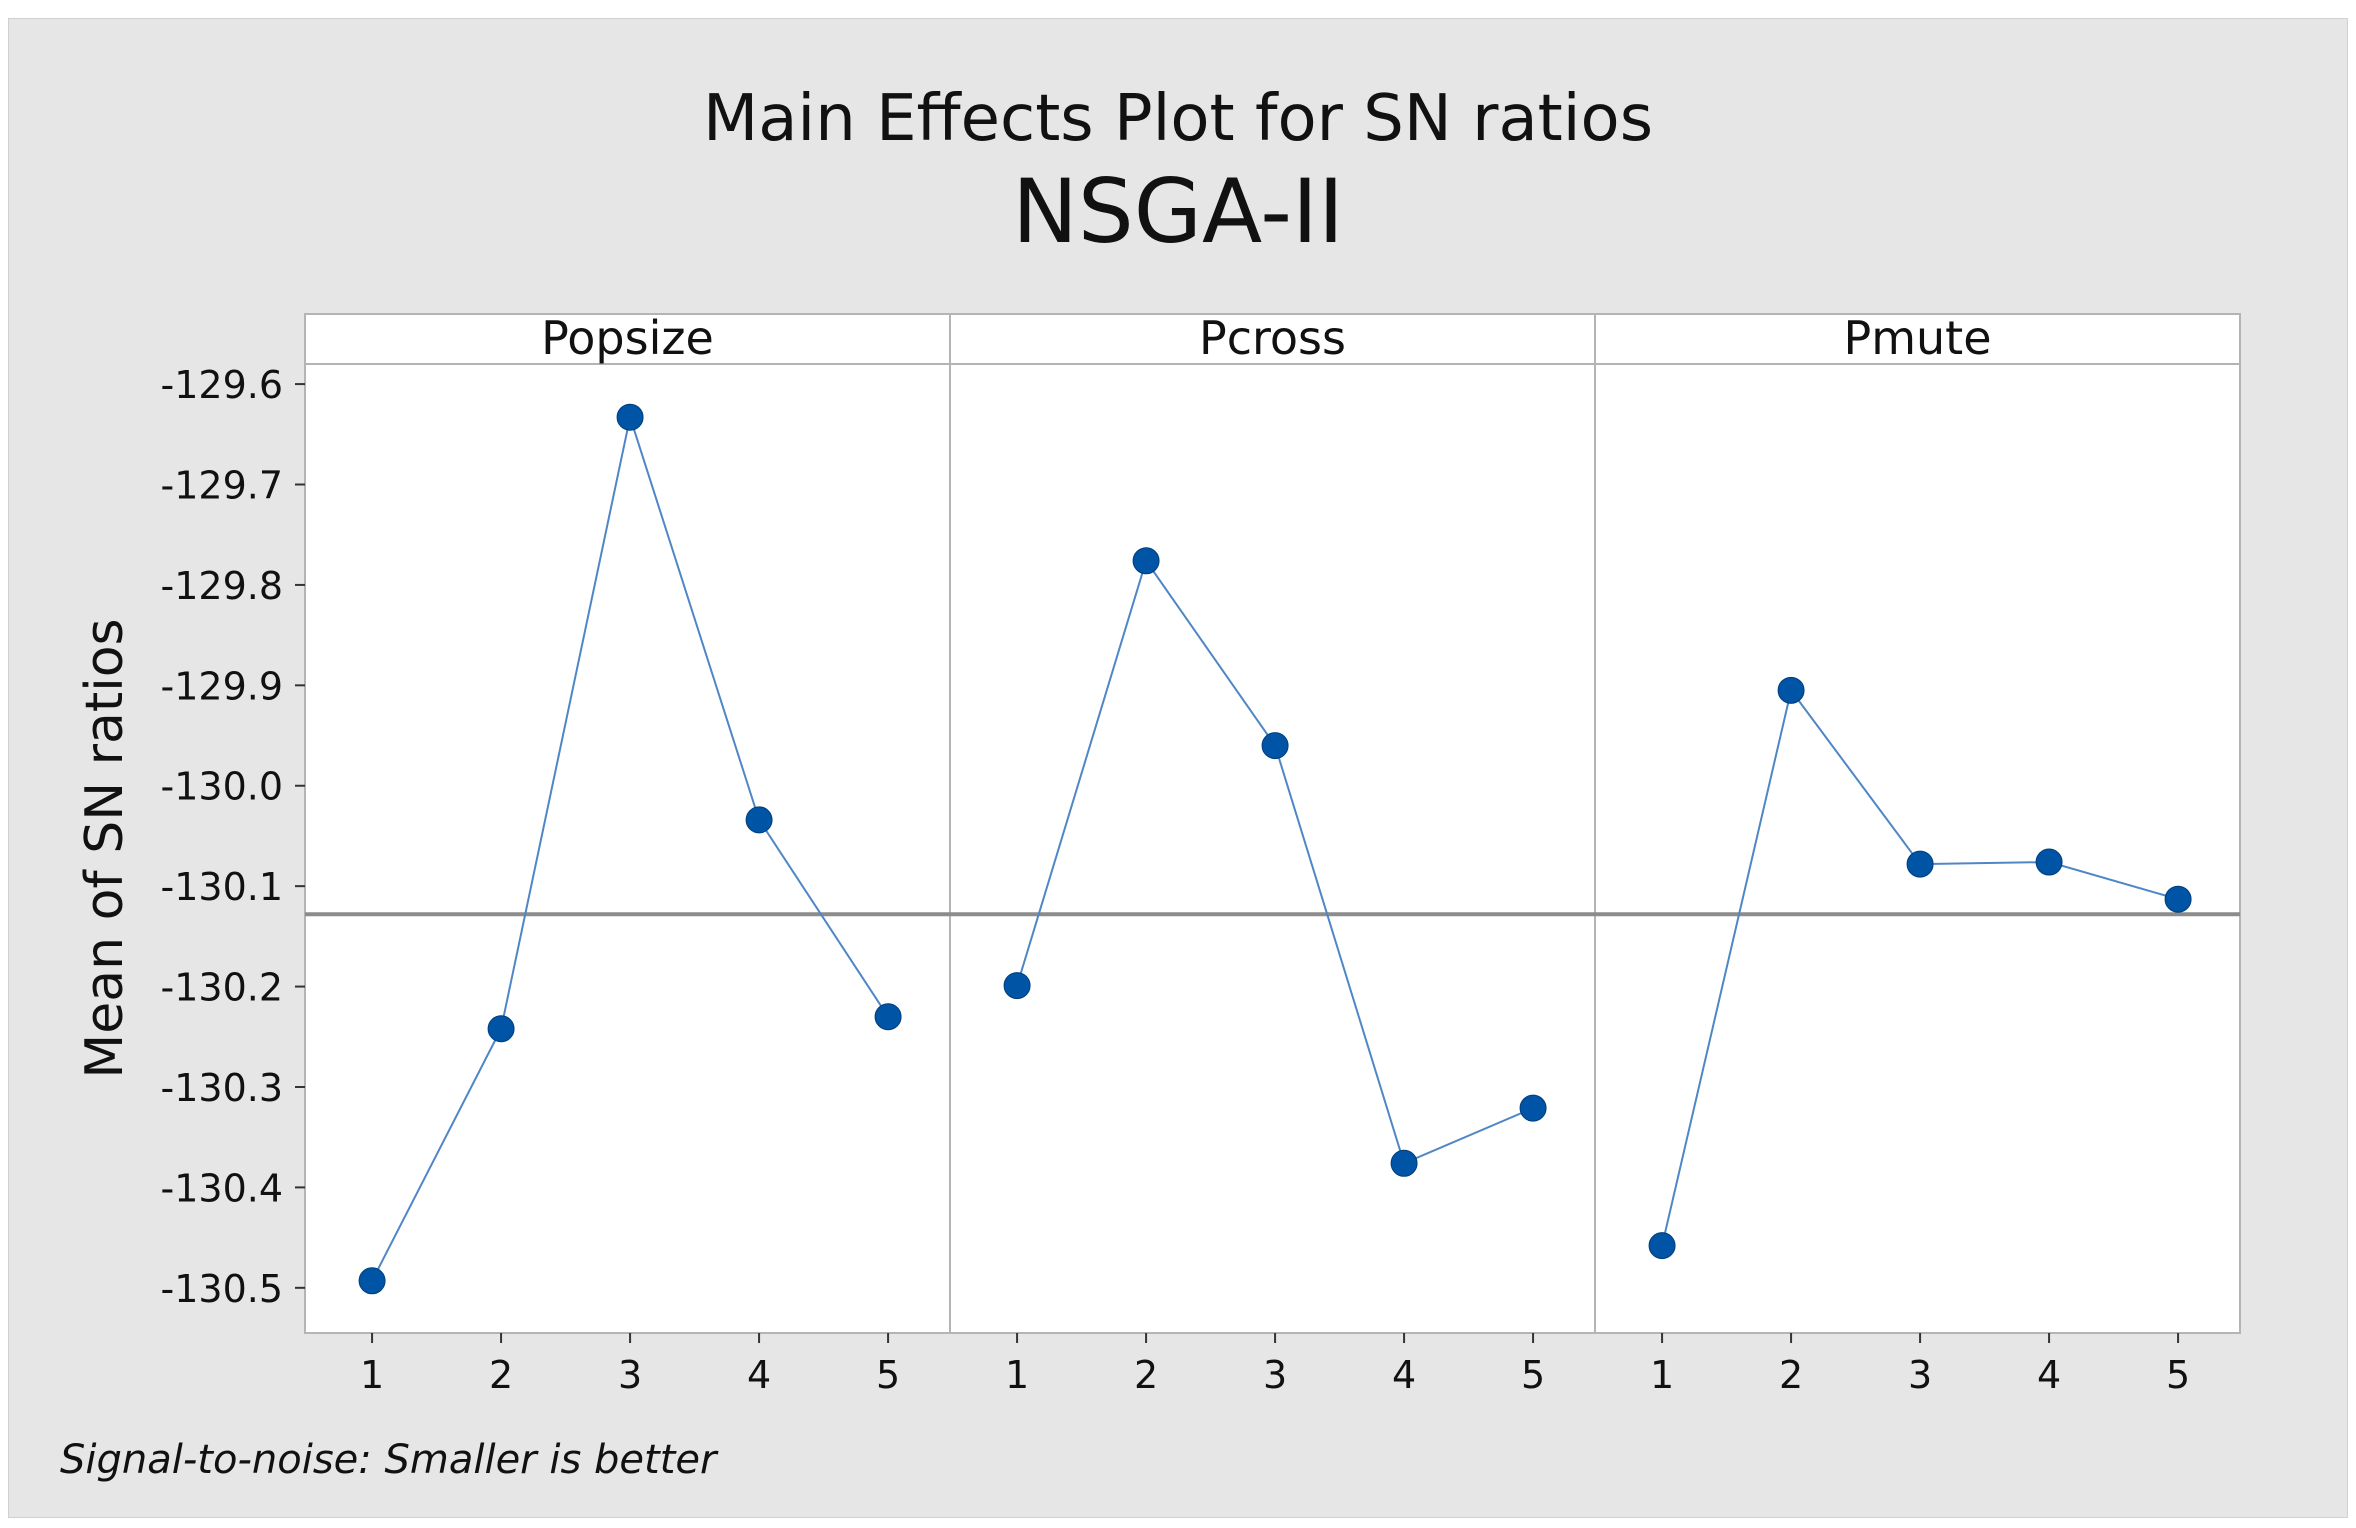 Image resolution: width=2356 pixels, height=1528 pixels. I want to click on y-tick-label: -130.0, so click(222, 787).